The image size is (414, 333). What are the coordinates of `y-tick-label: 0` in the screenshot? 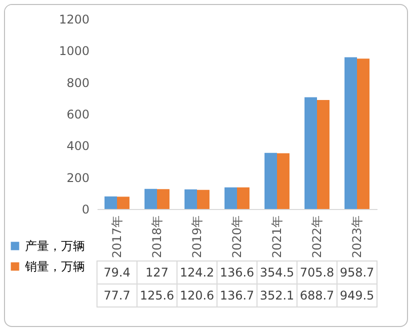 It's located at (86, 209).